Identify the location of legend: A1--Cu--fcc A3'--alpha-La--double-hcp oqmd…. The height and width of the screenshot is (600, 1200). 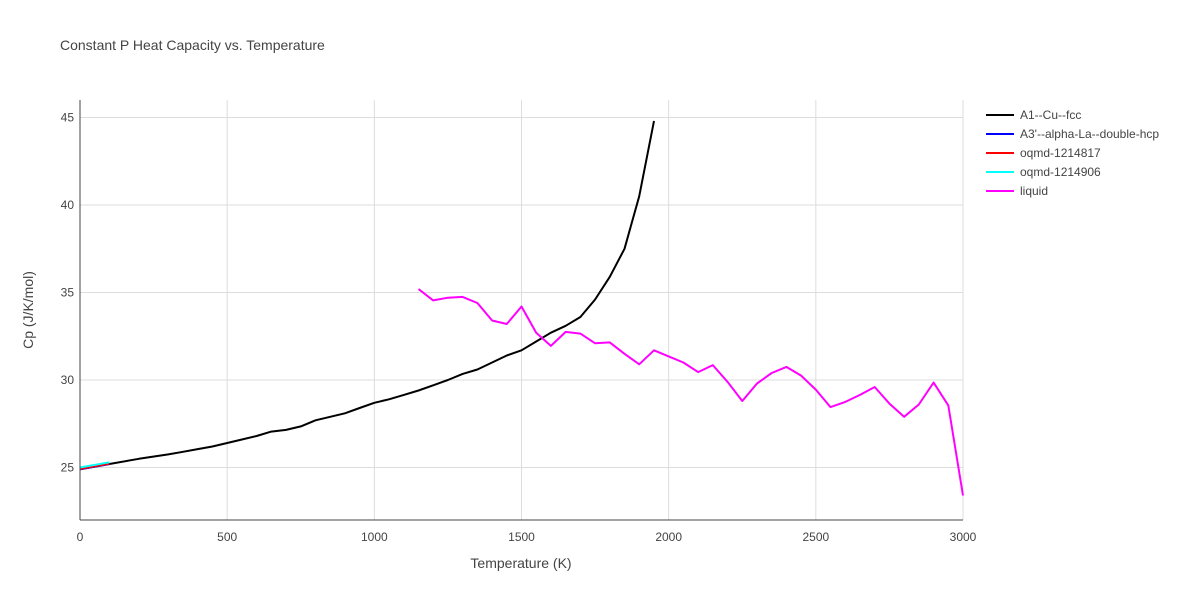
(1072, 153).